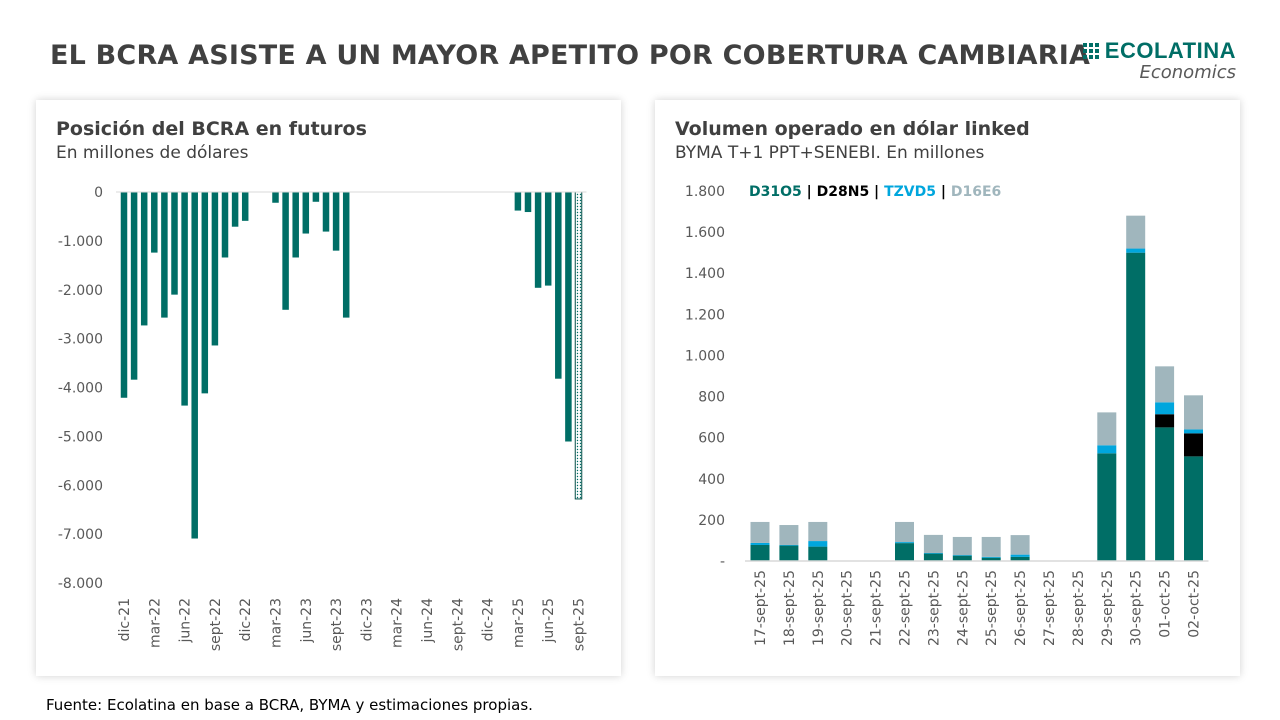 The image size is (1280, 720). Describe the element at coordinates (211, 129) in the screenshot. I see `chart-title: Posición del BCRA en futuros` at that location.